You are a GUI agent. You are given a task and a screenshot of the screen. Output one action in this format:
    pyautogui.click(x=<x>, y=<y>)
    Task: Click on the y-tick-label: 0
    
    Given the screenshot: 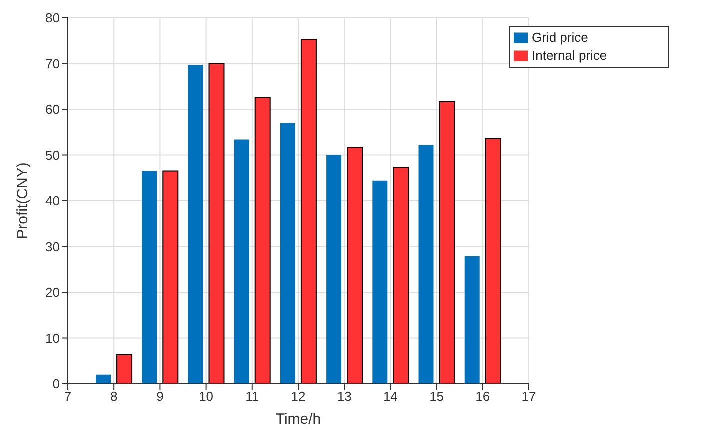 What is the action you would take?
    pyautogui.click(x=56, y=384)
    